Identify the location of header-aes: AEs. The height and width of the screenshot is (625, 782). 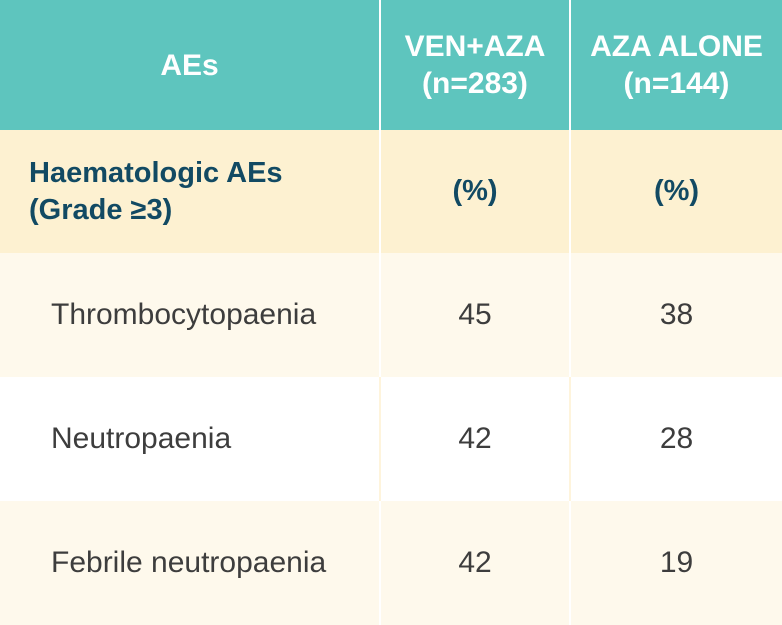
(190, 65).